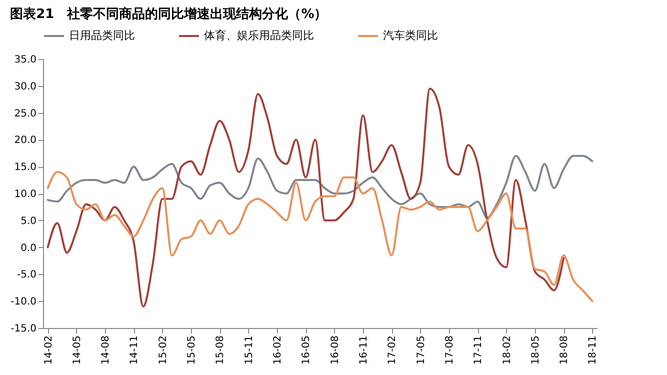 The image size is (667, 375). I want to click on x-tick-label: 15-05, so click(192, 350).